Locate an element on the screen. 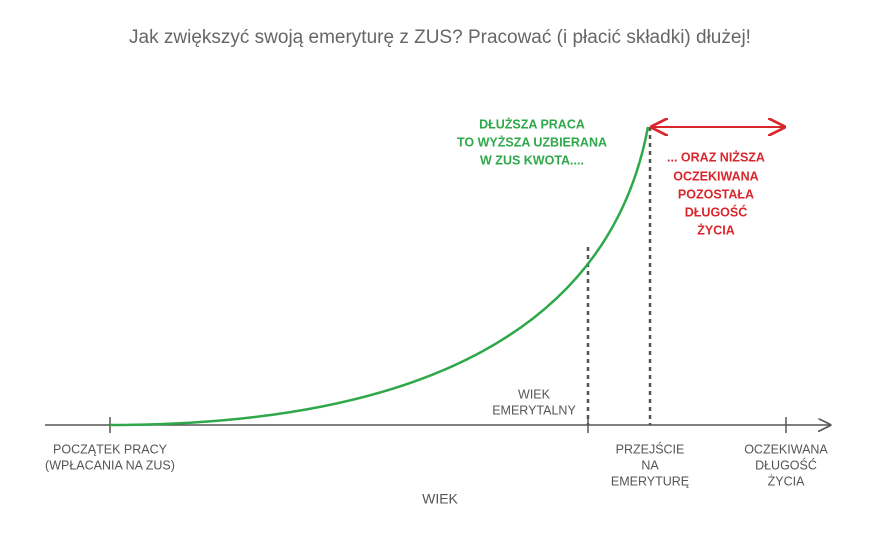 The image size is (880, 540). retirement-age: WIEK is located at coordinates (534, 394).